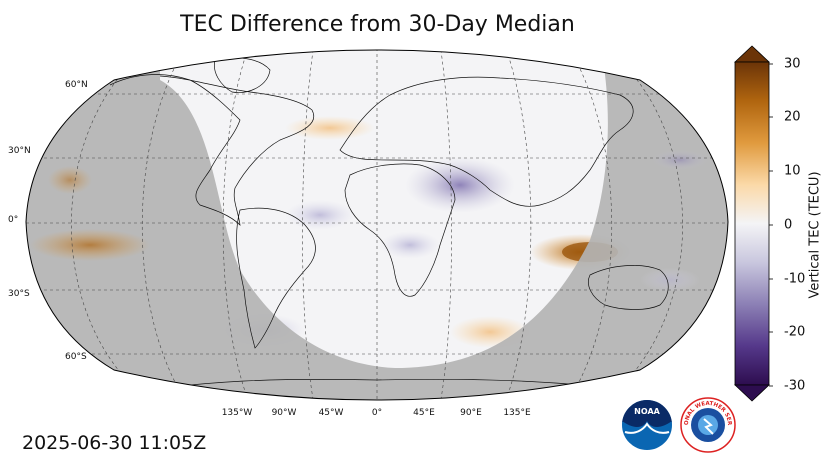 Image resolution: width=835 pixels, height=470 pixels. I want to click on lon-label: 0°, so click(377, 413).